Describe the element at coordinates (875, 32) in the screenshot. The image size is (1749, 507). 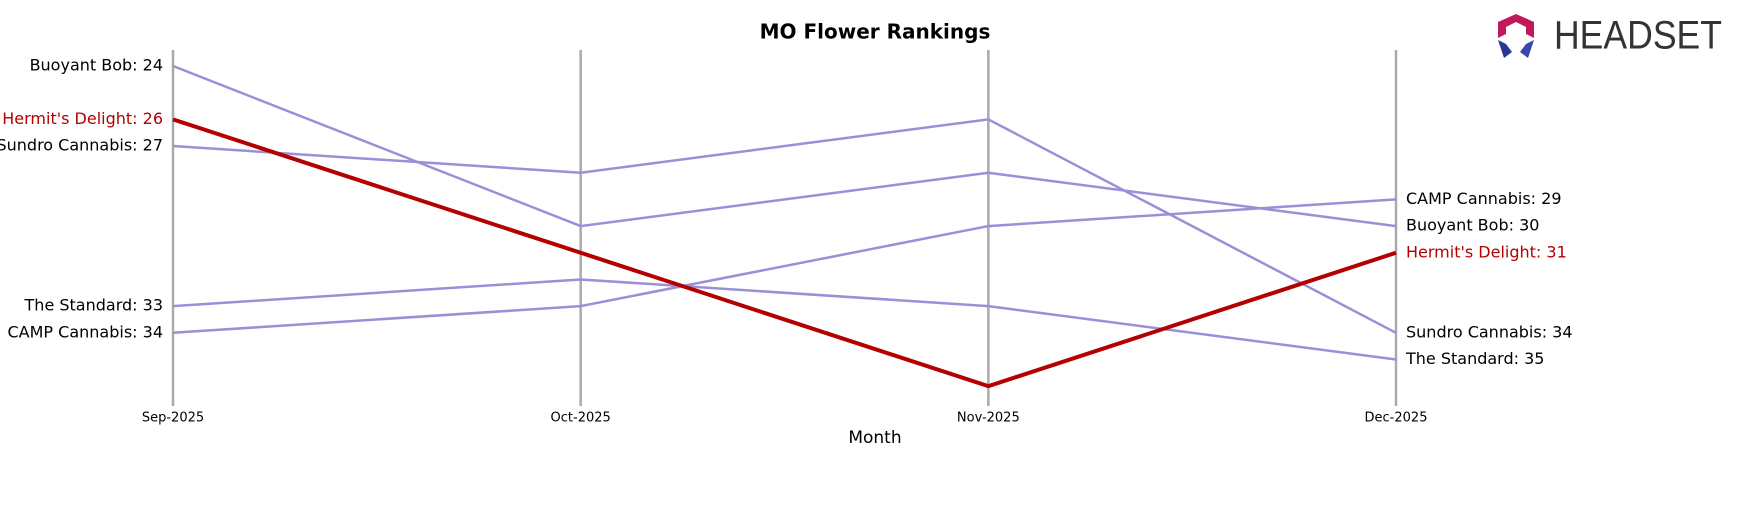
I see `chart-title: MO Flower Rankings` at that location.